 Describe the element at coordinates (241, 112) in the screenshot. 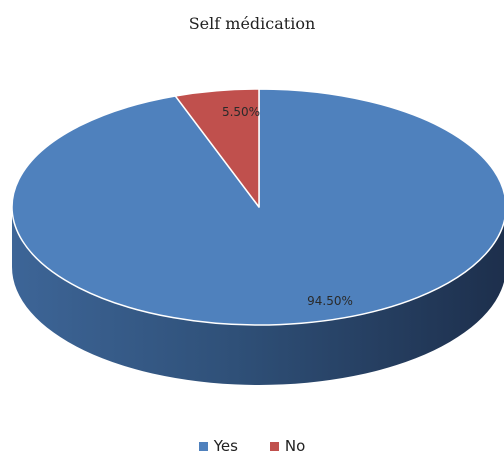

I see `data-label-no: 5.50%` at that location.